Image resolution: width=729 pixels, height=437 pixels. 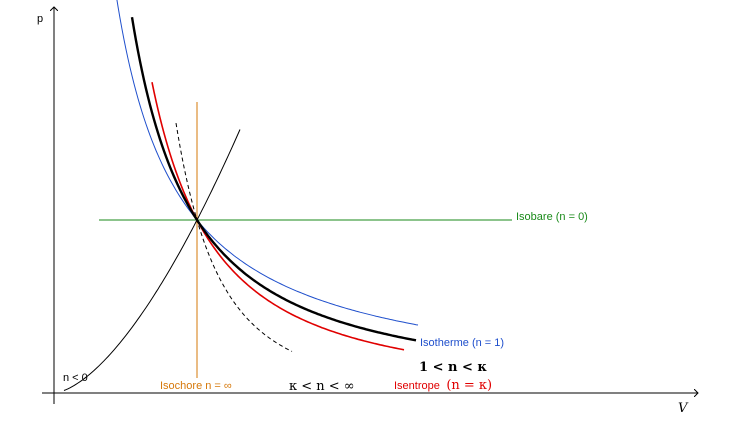 I want to click on n-negative-label: n < 0, so click(x=75, y=378).